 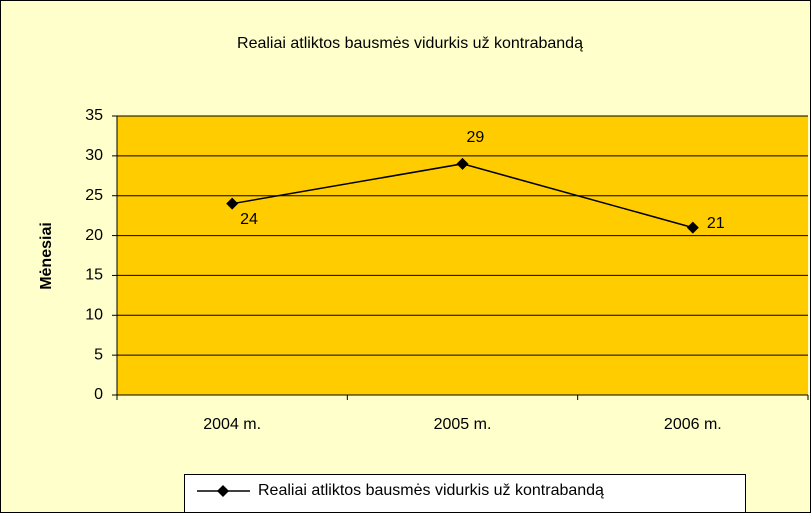 What do you see at coordinates (94, 275) in the screenshot?
I see `y-tick-label: 15` at bounding box center [94, 275].